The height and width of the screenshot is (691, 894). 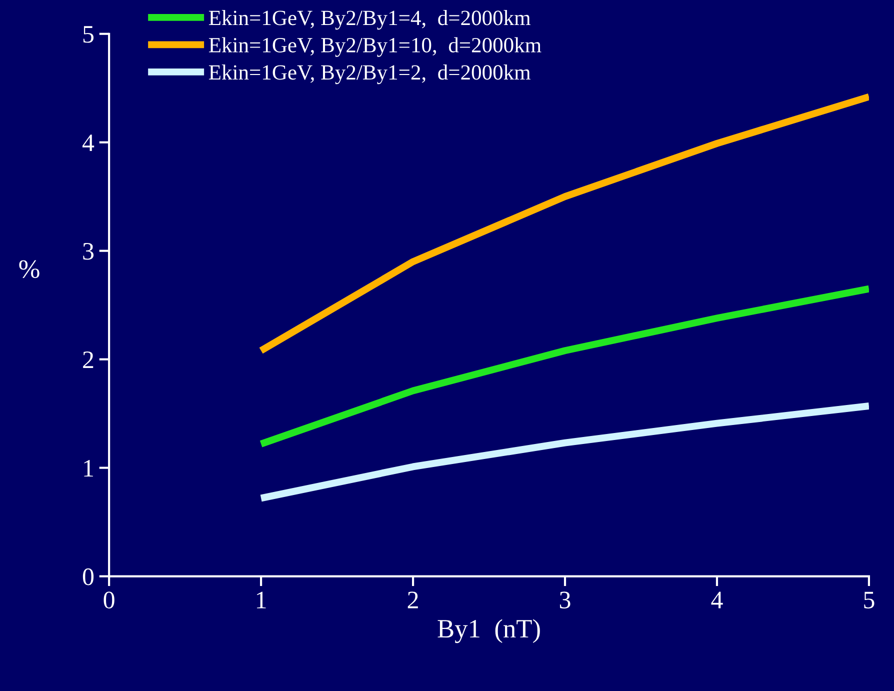 What do you see at coordinates (489, 631) in the screenshot?
I see `x-axis-title: By1 (nT)` at bounding box center [489, 631].